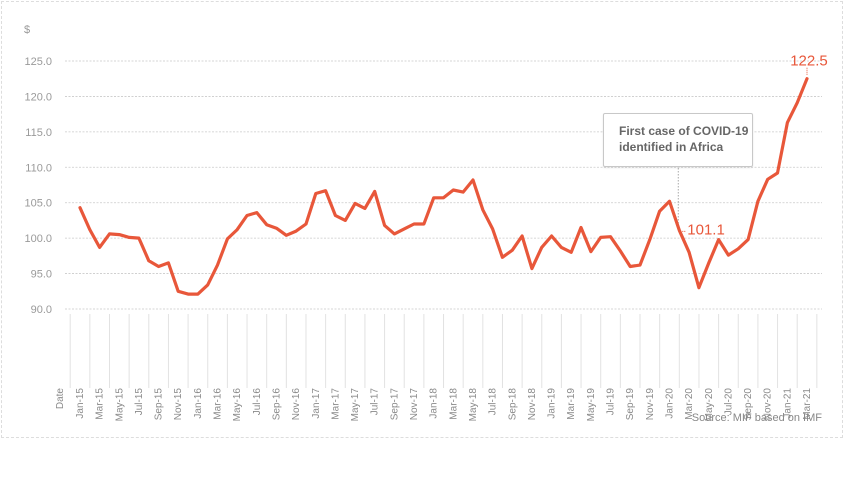  Describe the element at coordinates (768, 404) in the screenshot. I see `x-tick-label: Nov-20` at that location.